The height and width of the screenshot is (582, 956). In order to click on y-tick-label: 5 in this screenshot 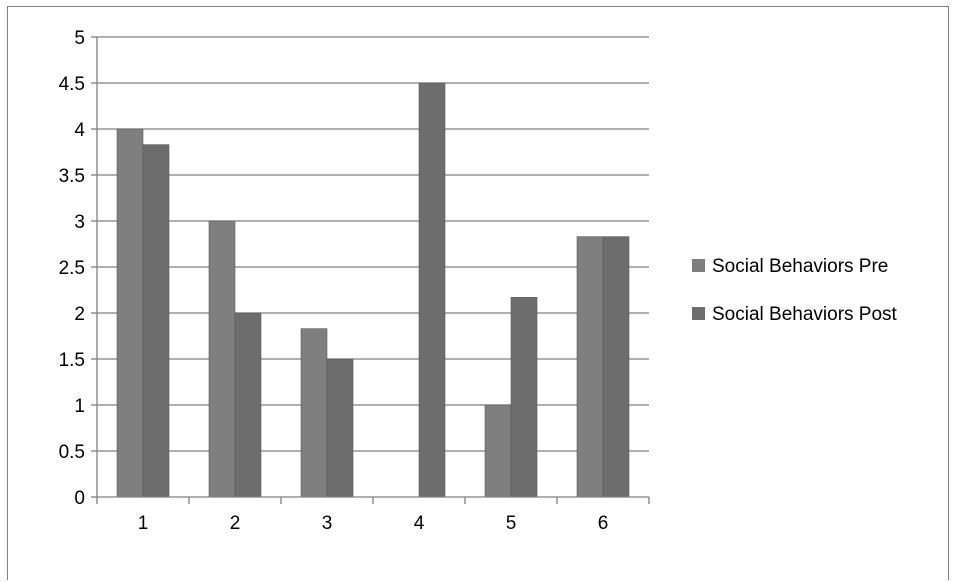, I will do `click(79, 38)`.